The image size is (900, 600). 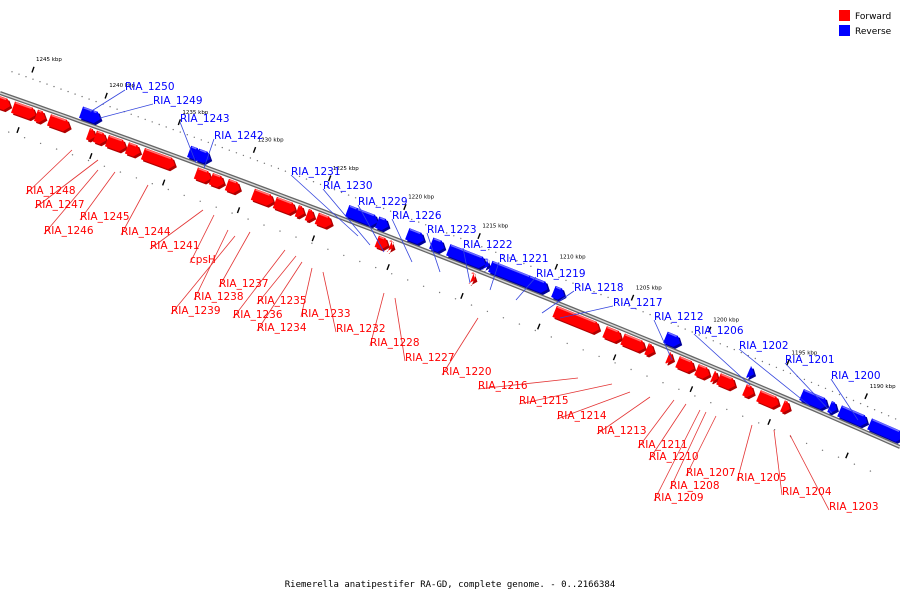 What do you see at coordinates (348, 186) in the screenshot?
I see `gene-label: RIA_1230` at bounding box center [348, 186].